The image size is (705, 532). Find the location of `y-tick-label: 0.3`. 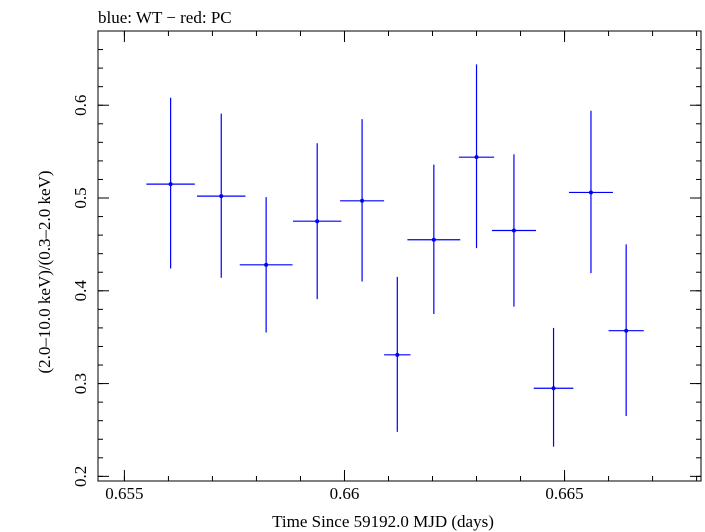

y-tick-label: 0.3 is located at coordinates (80, 383).